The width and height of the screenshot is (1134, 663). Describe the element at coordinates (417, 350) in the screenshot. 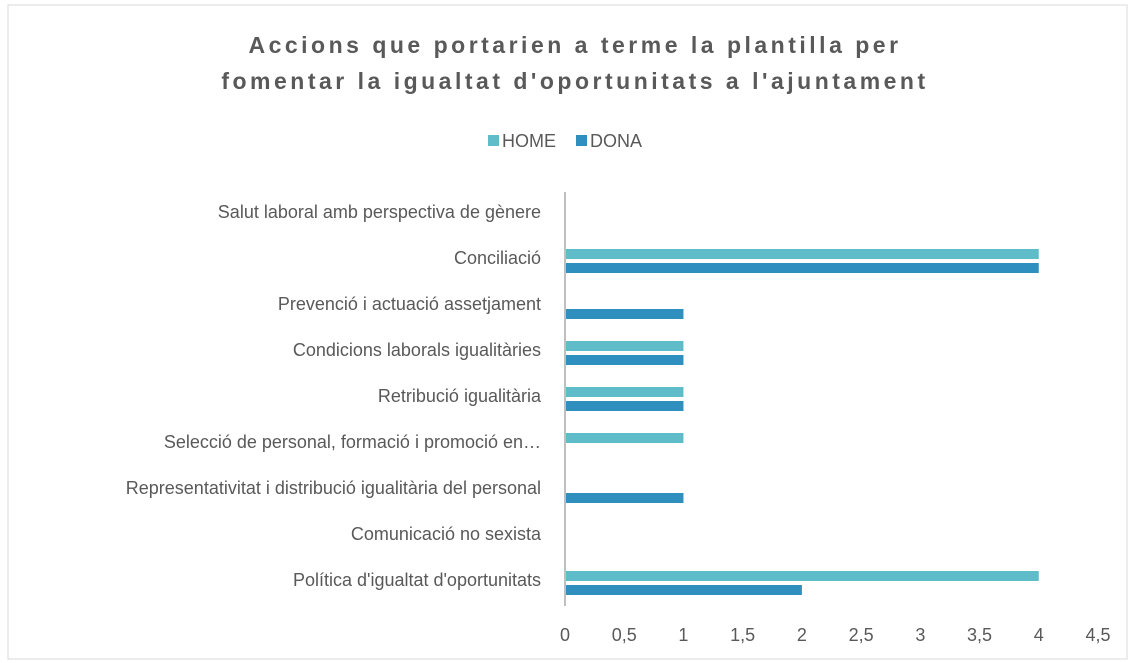

I see `y-tick-label: Condicions laborals igualitàries` at that location.